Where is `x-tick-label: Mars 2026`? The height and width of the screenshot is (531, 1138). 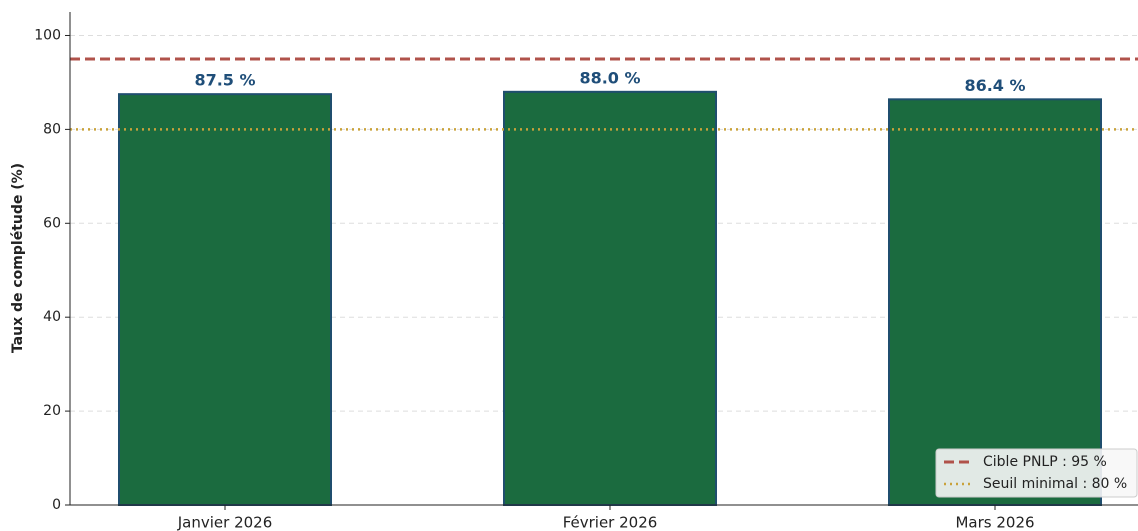
x-tick-label: Mars 2026 is located at coordinates (994, 522).